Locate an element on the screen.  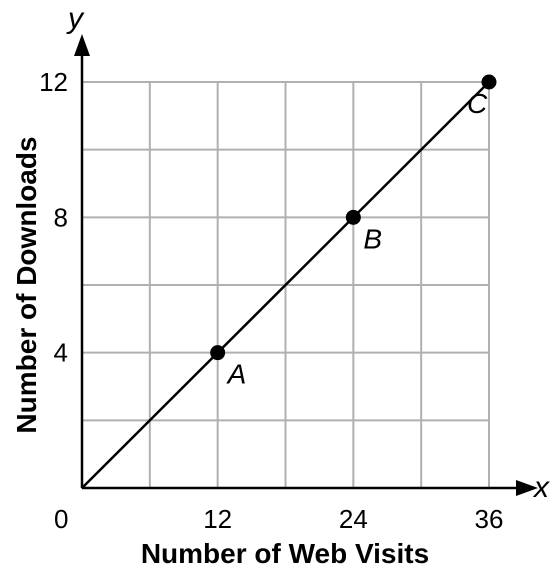
x-tick-label: 12 is located at coordinates (217, 519).